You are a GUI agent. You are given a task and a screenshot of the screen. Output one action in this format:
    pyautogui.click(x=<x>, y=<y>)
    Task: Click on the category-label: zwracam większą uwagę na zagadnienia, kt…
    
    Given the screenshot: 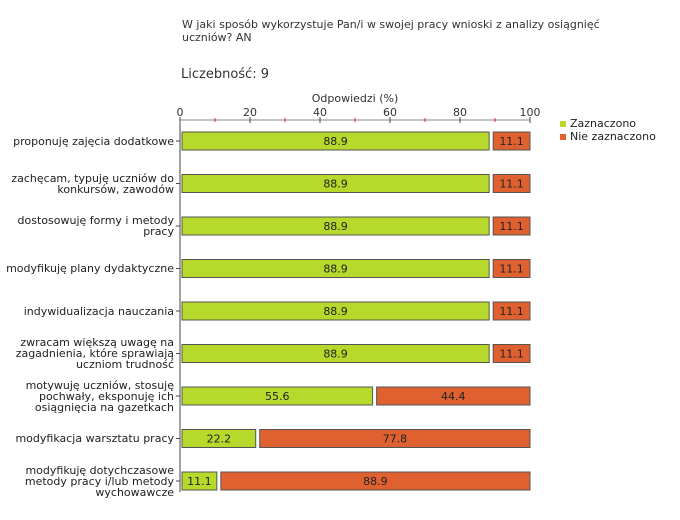 What is the action you would take?
    pyautogui.click(x=94, y=353)
    